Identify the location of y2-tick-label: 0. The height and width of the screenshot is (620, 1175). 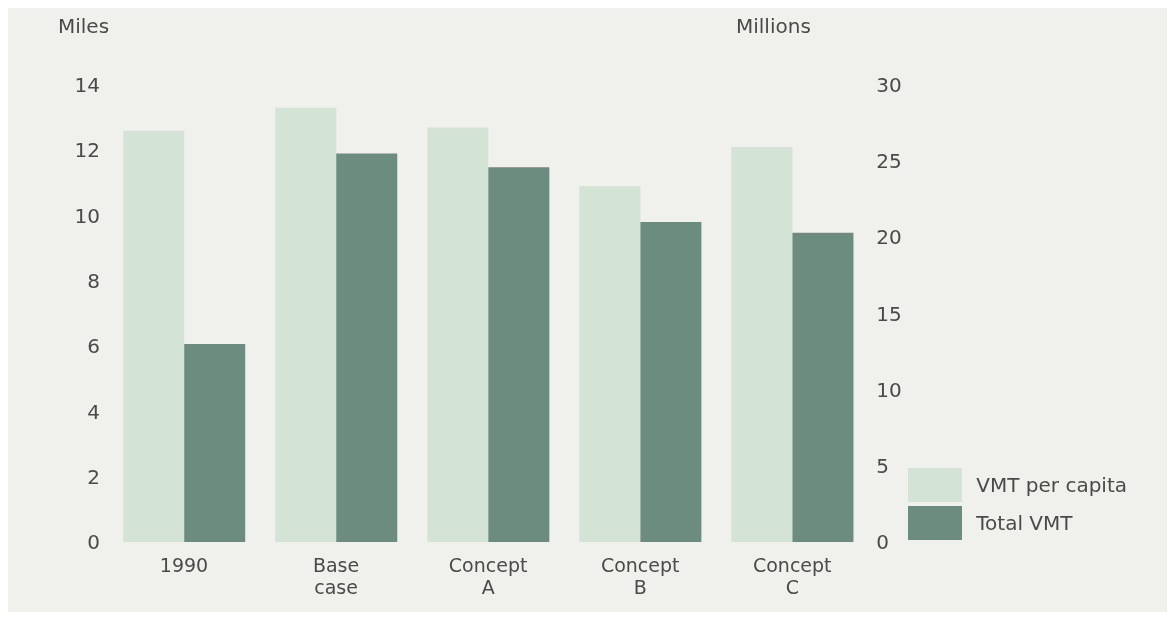
(883, 542).